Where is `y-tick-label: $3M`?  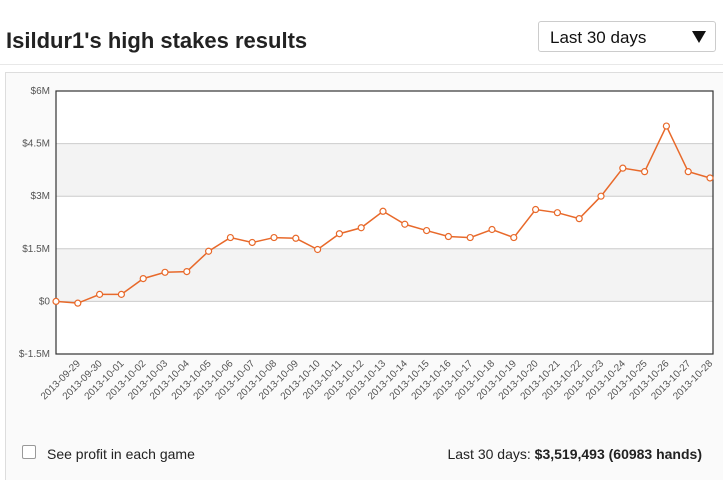 y-tick-label: $3M is located at coordinates (40, 196).